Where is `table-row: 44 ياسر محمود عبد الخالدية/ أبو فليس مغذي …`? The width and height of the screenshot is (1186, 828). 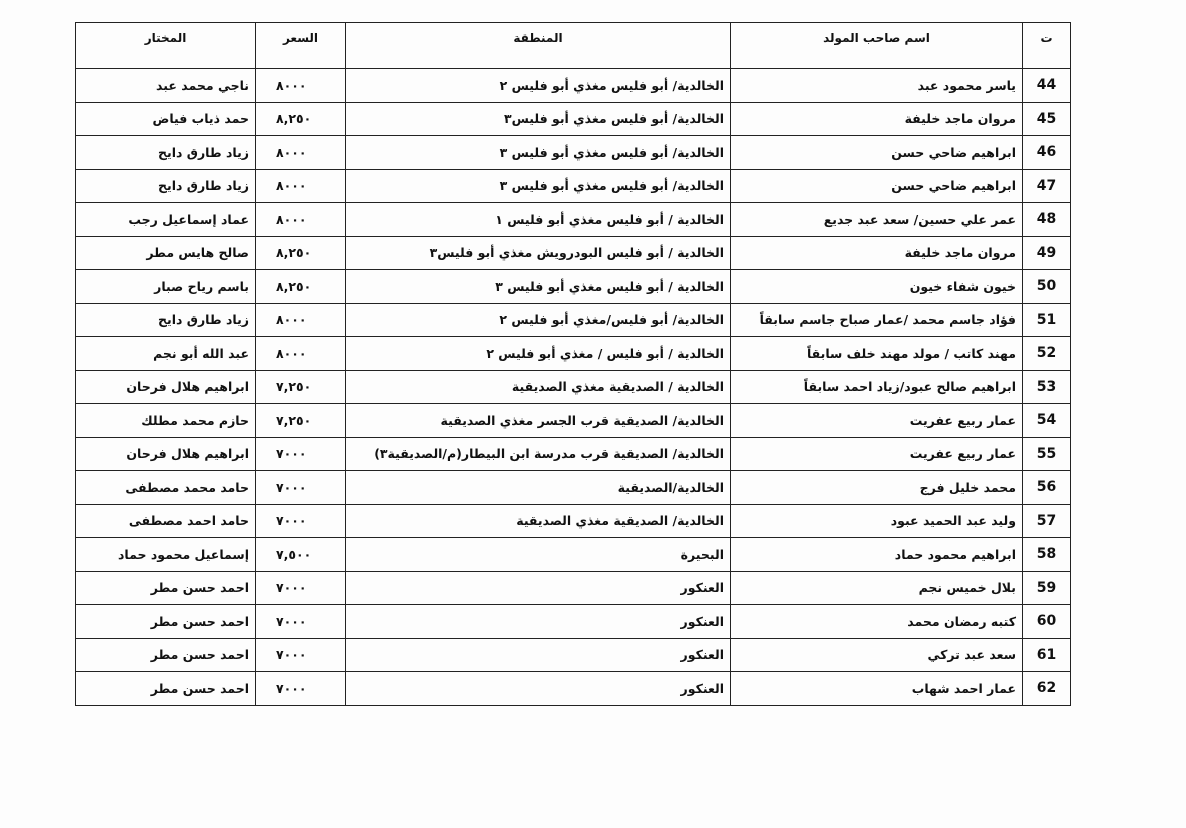
table-row: 44 ياسر محمود عبد الخالدية/ أبو فليس مغذي … is located at coordinates (573, 85).